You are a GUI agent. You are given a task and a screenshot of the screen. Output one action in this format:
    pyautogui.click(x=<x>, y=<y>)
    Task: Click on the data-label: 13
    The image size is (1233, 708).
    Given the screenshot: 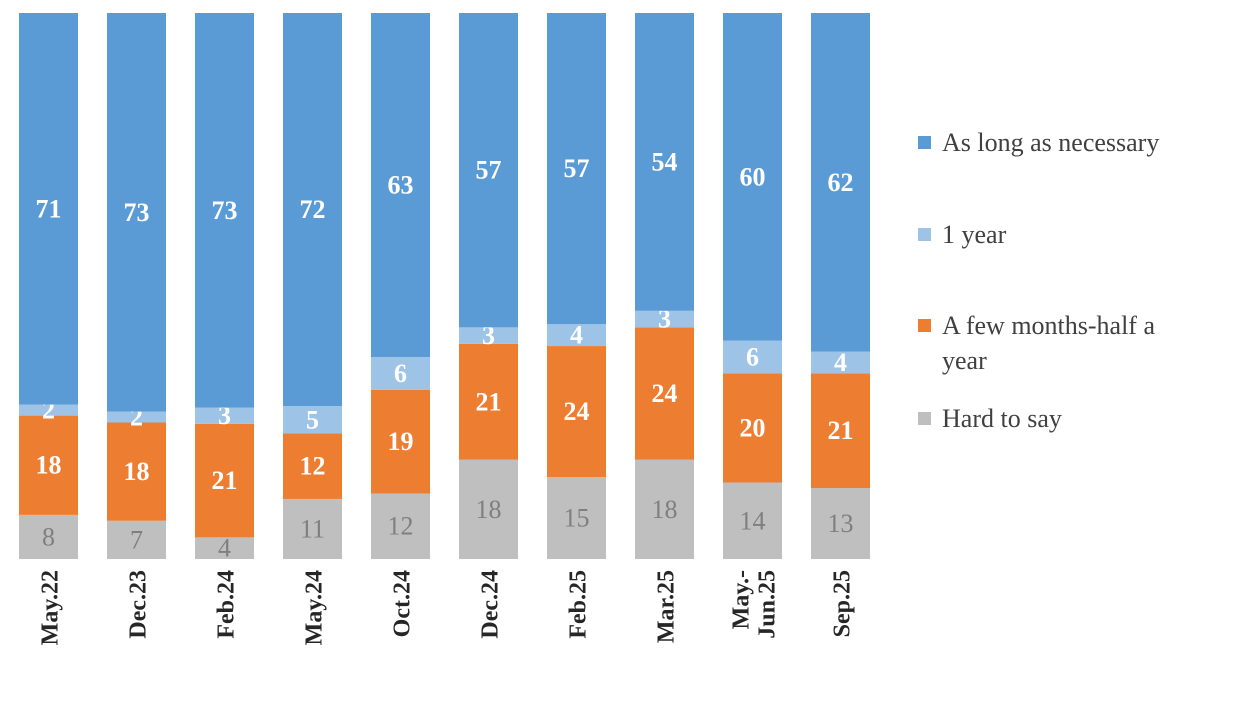 What is the action you would take?
    pyautogui.click(x=841, y=523)
    